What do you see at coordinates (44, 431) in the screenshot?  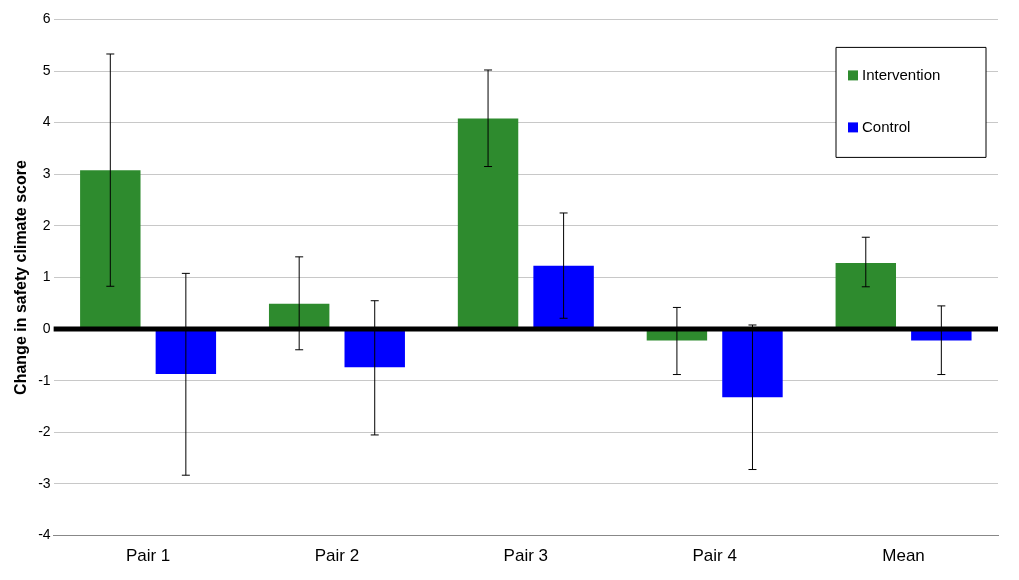 I see `y-tick-label: -2` at bounding box center [44, 431].